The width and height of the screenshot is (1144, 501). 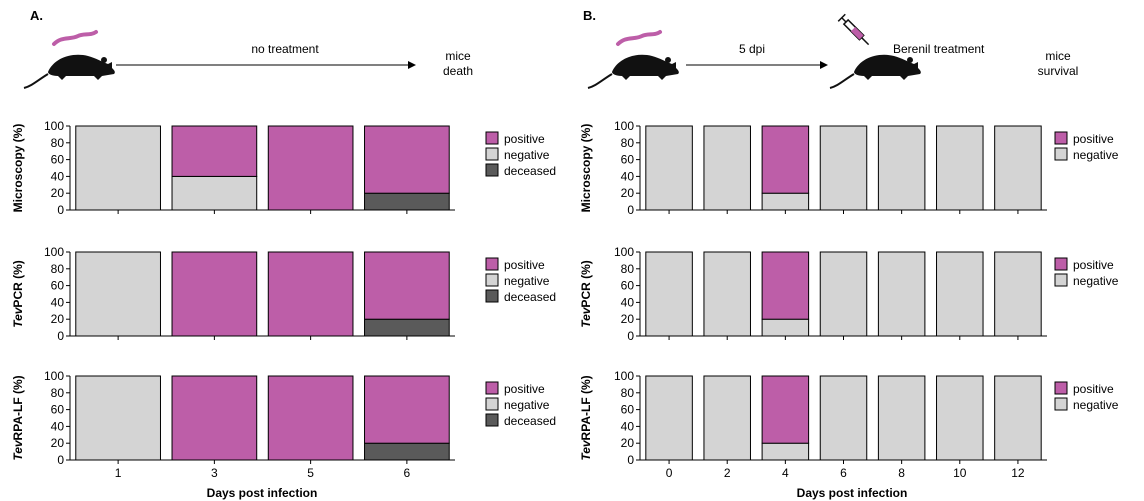 What do you see at coordinates (824, 65) in the screenshot?
I see `schema-b-arrowhead` at bounding box center [824, 65].